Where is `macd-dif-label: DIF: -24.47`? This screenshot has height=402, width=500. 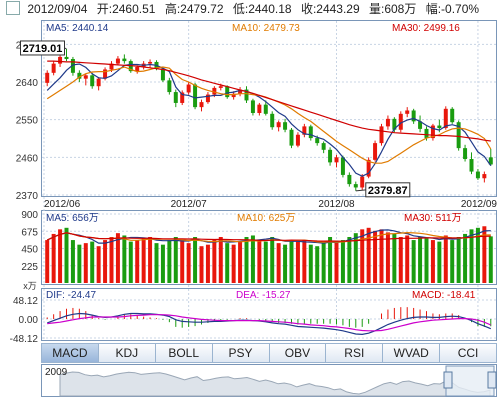 macd-dif-label: DIF: -24.47 is located at coordinates (71, 295).